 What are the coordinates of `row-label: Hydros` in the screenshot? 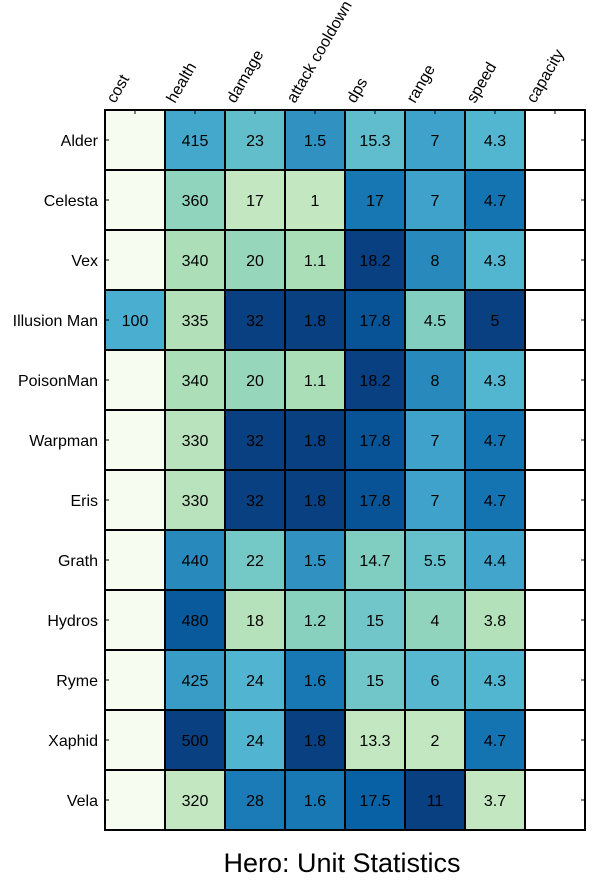 It's located at (72, 621).